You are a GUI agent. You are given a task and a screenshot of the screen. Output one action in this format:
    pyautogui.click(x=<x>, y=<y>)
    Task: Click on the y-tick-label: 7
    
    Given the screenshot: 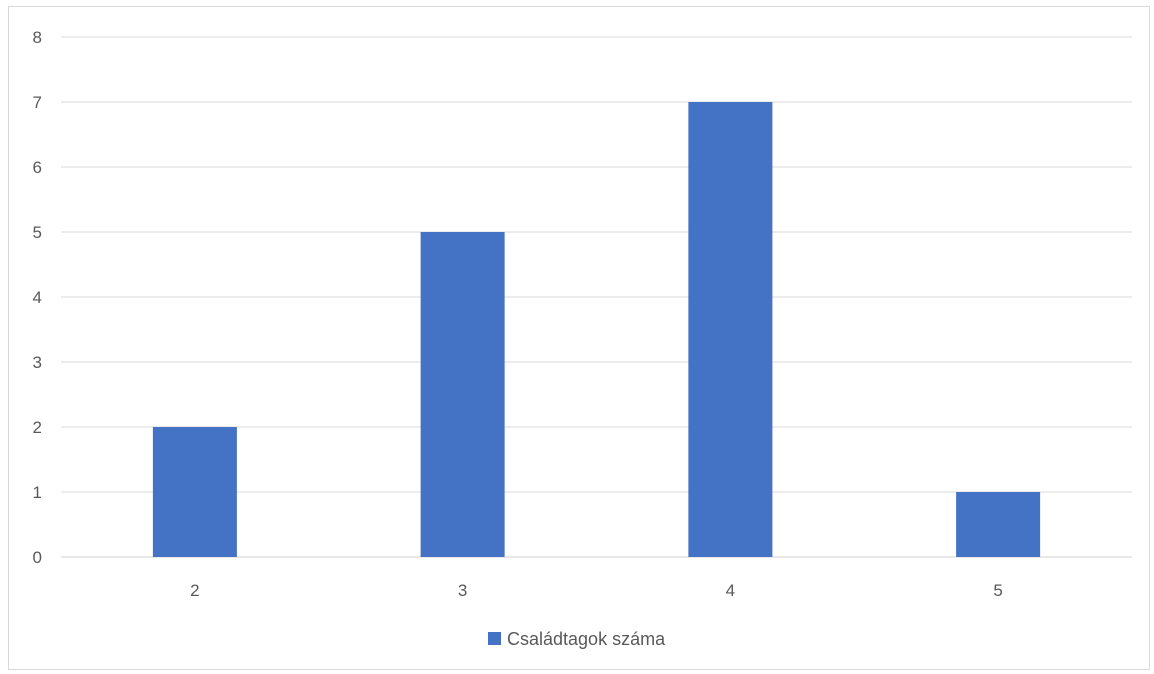 What is the action you would take?
    pyautogui.click(x=37, y=102)
    